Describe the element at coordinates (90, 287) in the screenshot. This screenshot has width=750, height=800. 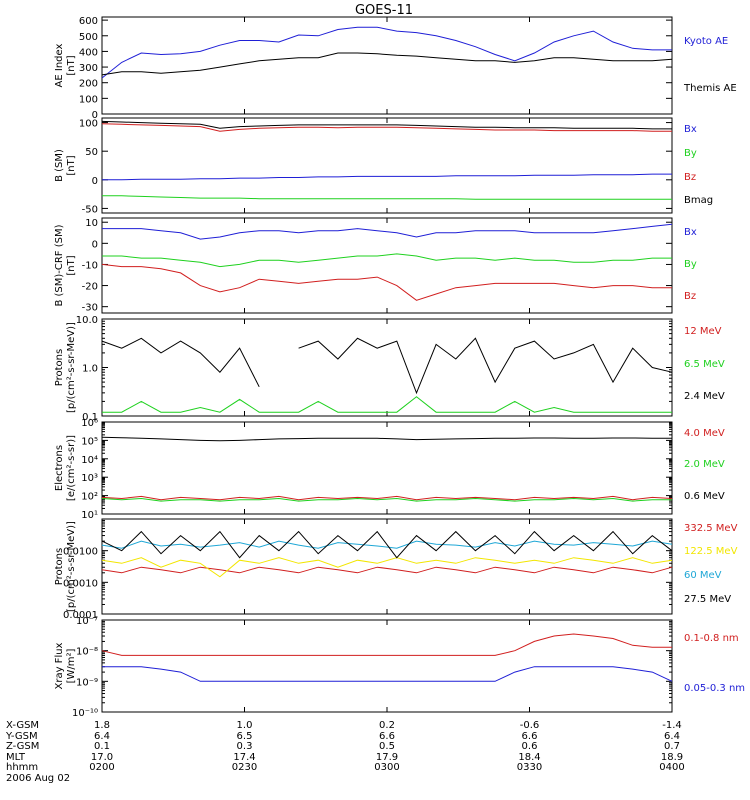
I see `y-tick-label: -20` at that location.